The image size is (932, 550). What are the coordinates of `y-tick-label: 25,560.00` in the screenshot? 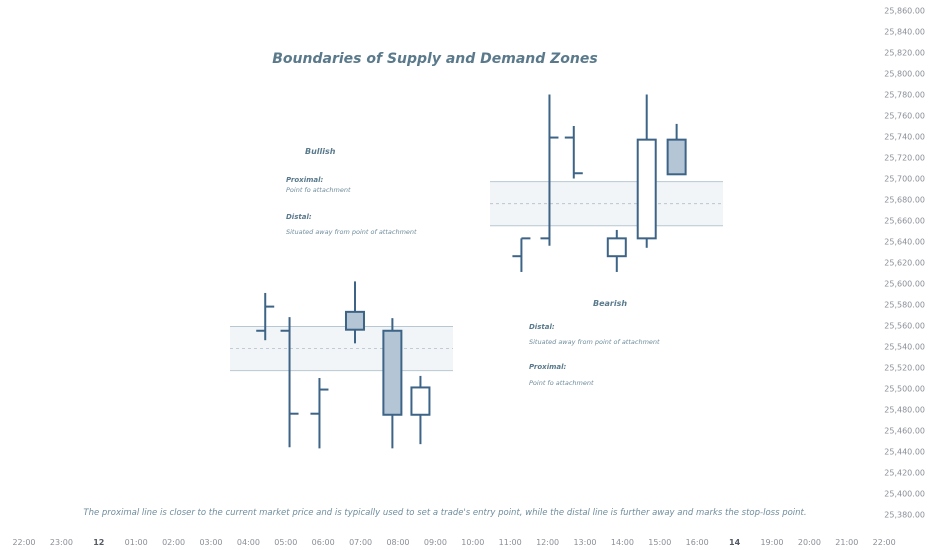 It's located at (904, 326).